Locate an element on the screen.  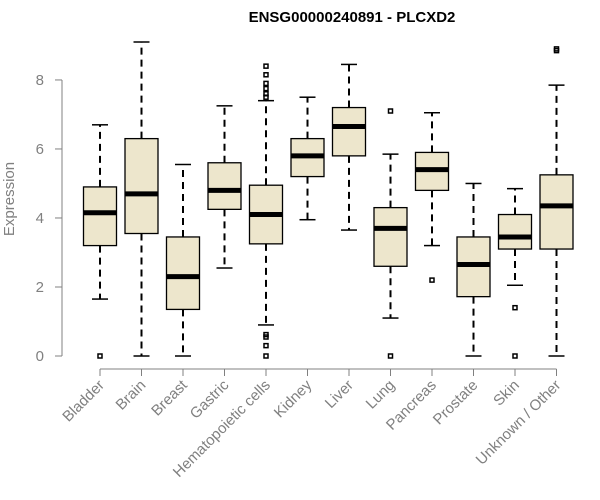
box-brain is located at coordinates (141, 199).